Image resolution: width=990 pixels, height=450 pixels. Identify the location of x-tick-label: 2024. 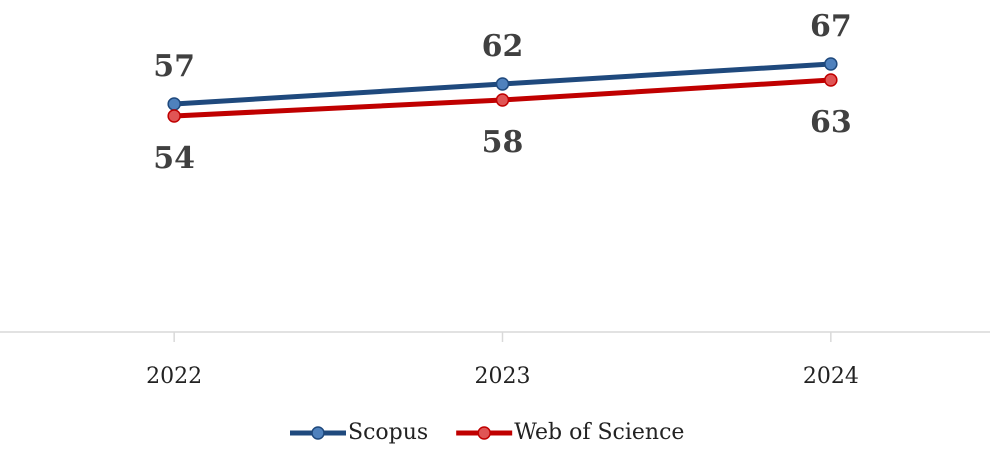
(831, 376).